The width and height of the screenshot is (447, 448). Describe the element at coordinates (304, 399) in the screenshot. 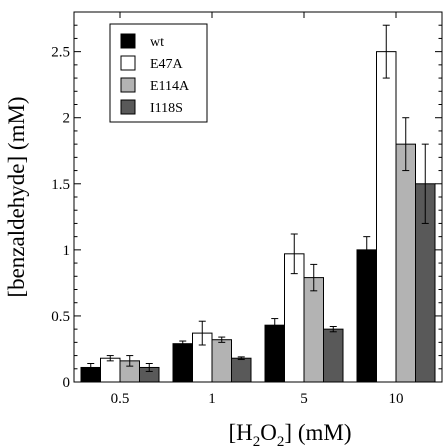

I see `x-tick-label: 5` at that location.